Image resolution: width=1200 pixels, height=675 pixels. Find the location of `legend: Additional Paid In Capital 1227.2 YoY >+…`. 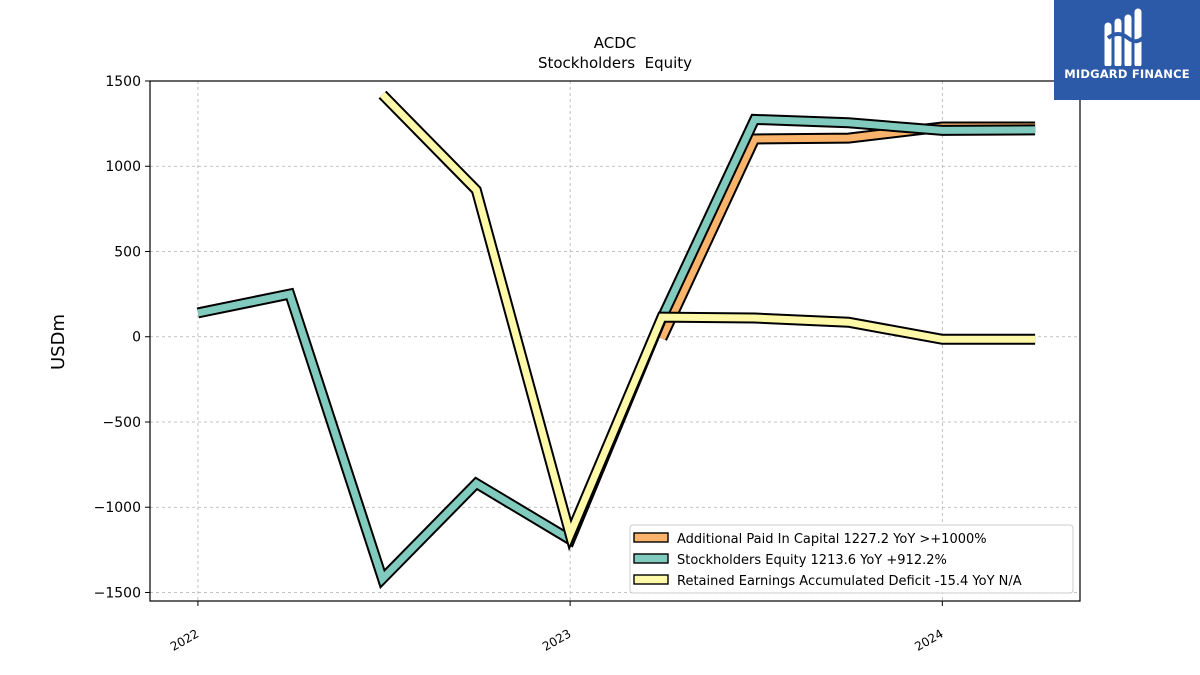

legend: Additional Paid In Capital 1227.2 YoY >+… is located at coordinates (851, 559).